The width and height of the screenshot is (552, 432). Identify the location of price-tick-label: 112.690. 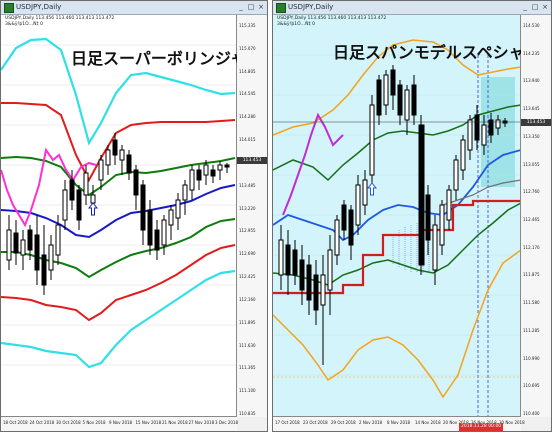
(247, 254).